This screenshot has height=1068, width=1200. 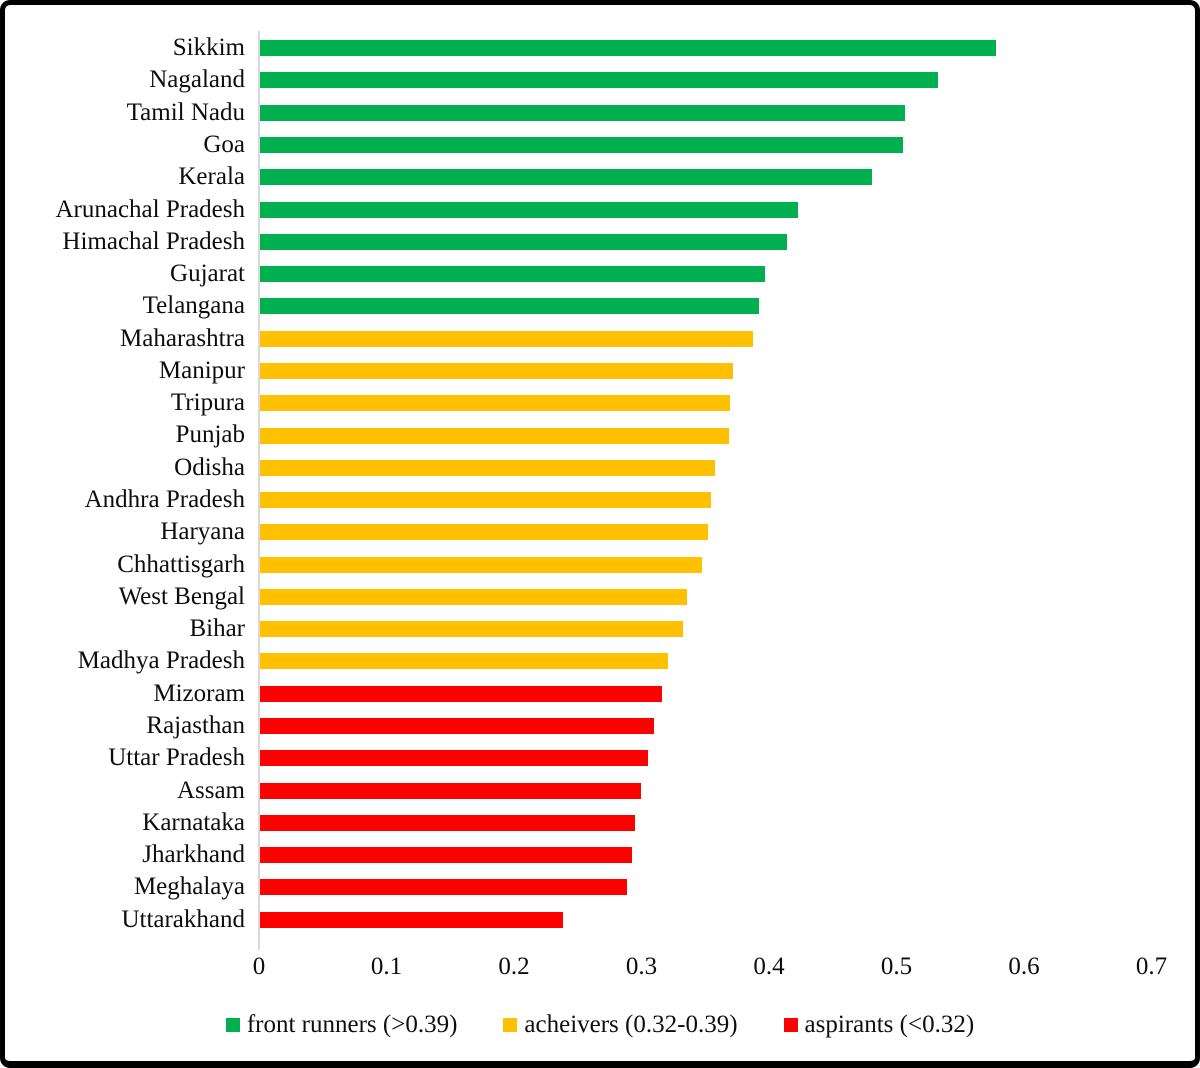 What do you see at coordinates (509, 306) in the screenshot?
I see `bar-telangana` at bounding box center [509, 306].